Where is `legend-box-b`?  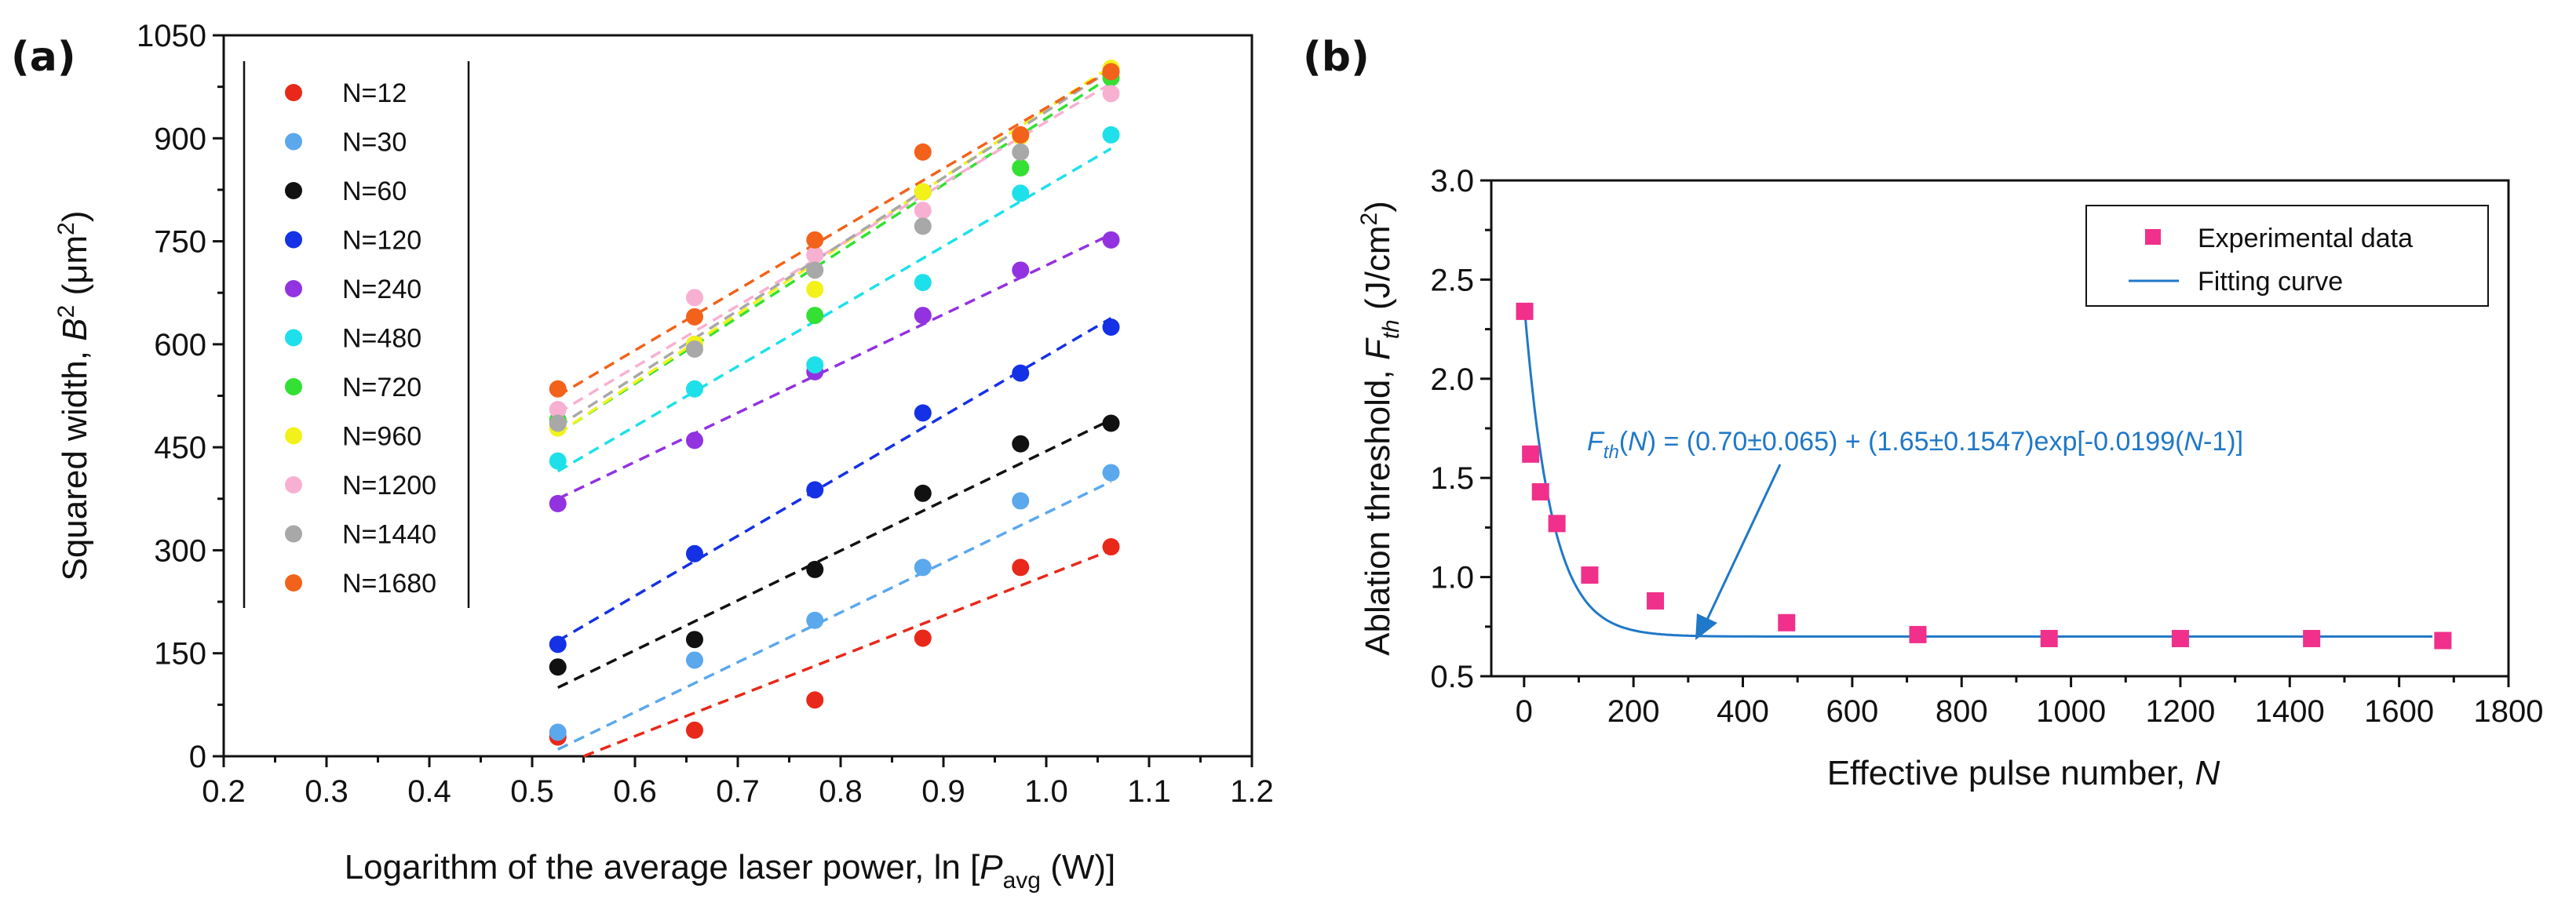 legend-box-b is located at coordinates (2287, 256).